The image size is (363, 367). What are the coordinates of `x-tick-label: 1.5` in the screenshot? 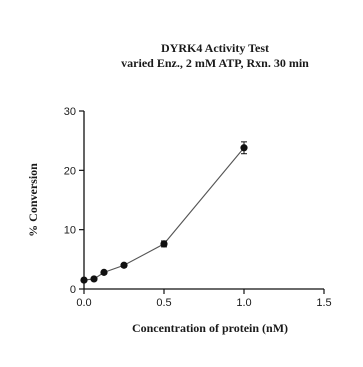 It's located at (323, 303).